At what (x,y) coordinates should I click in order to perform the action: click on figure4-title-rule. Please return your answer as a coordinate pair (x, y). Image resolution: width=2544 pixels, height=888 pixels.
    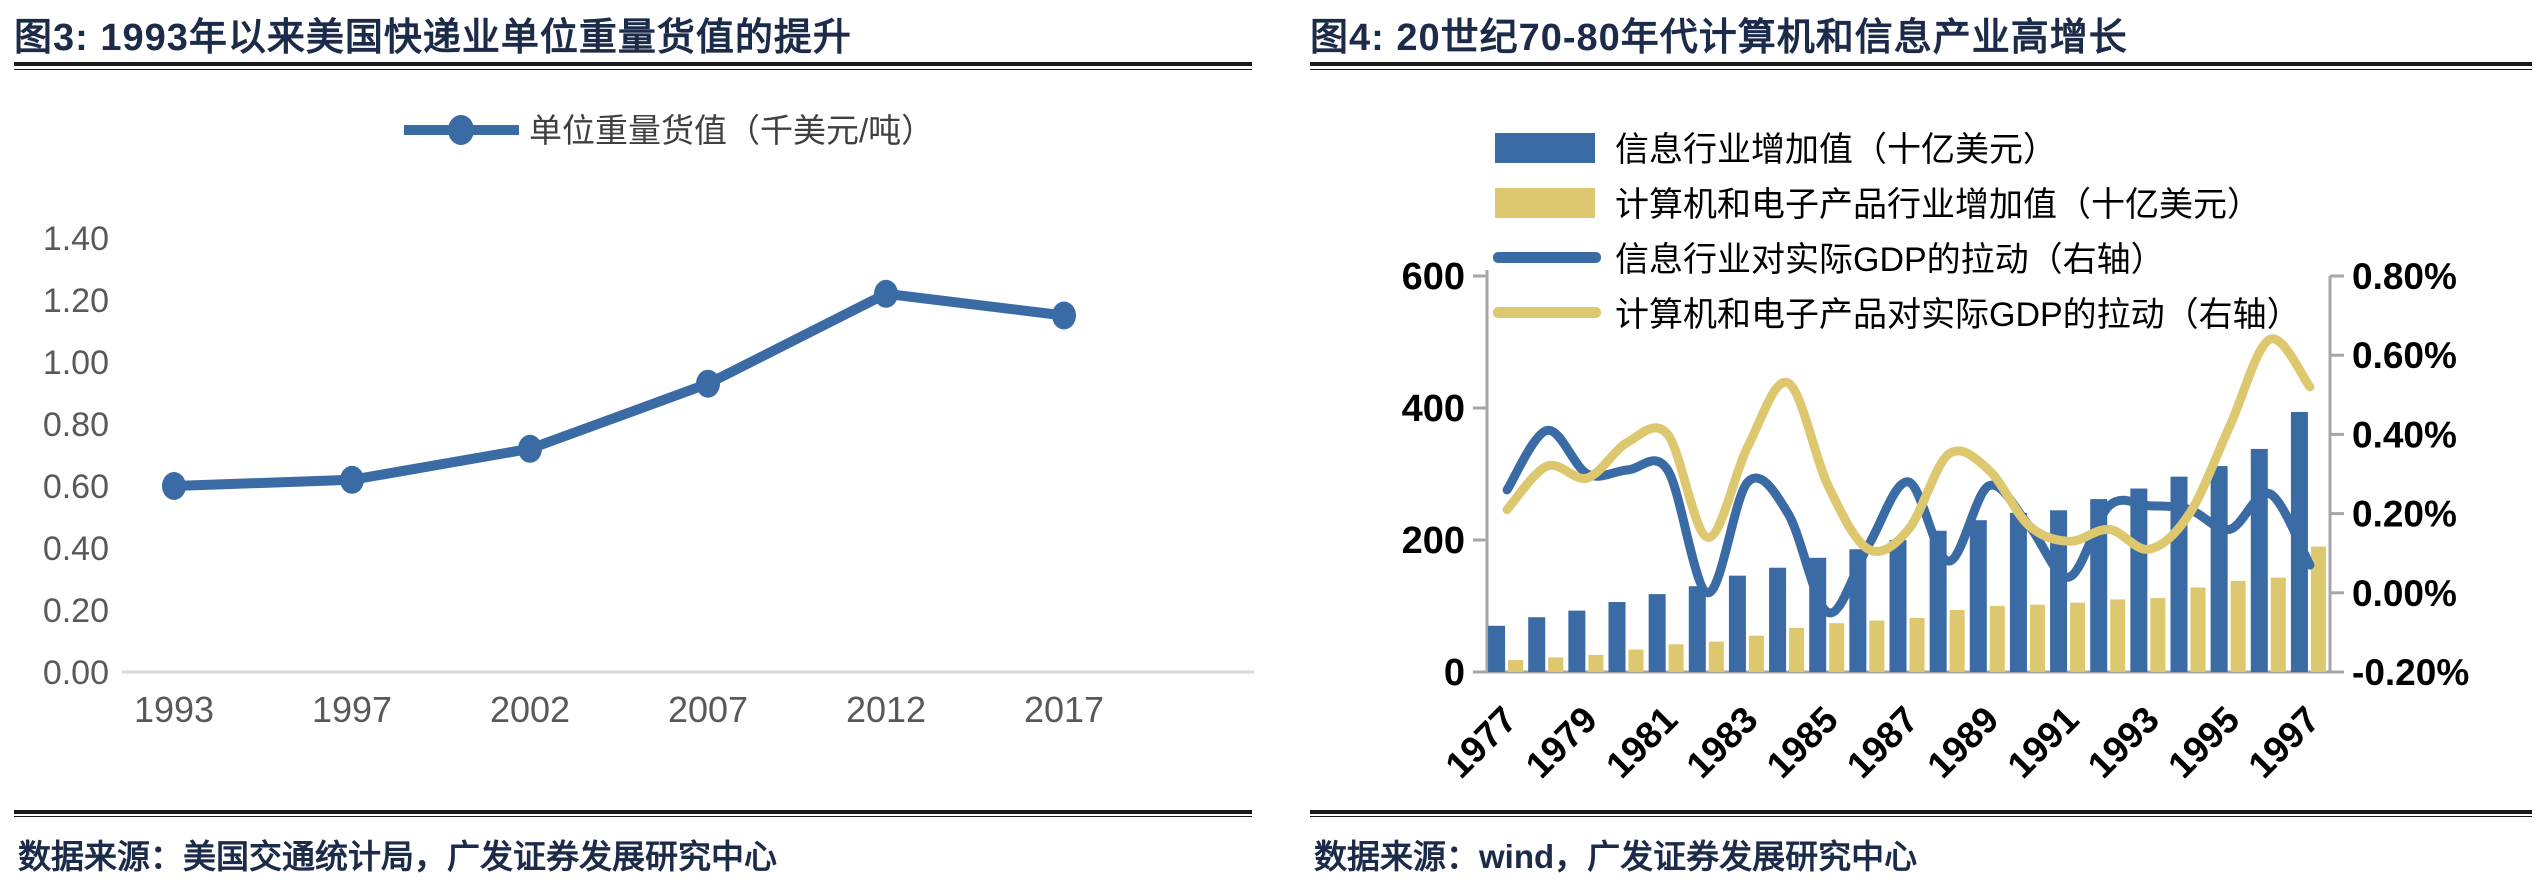
    Looking at the image, I should click on (1921, 66).